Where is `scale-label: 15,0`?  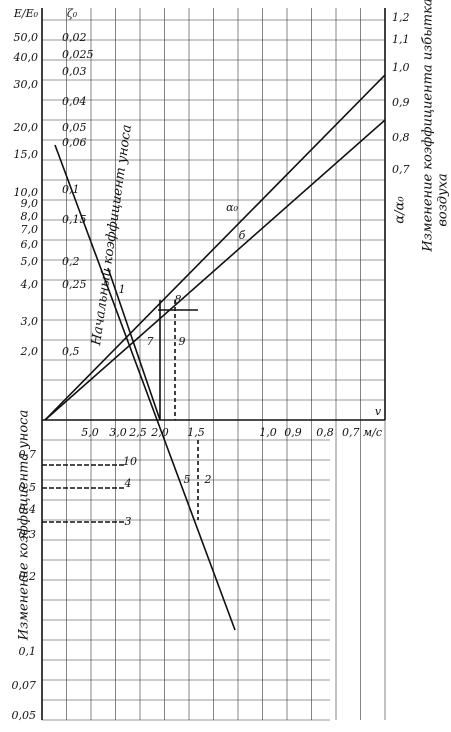 scale-label: 15,0 is located at coordinates (26, 154).